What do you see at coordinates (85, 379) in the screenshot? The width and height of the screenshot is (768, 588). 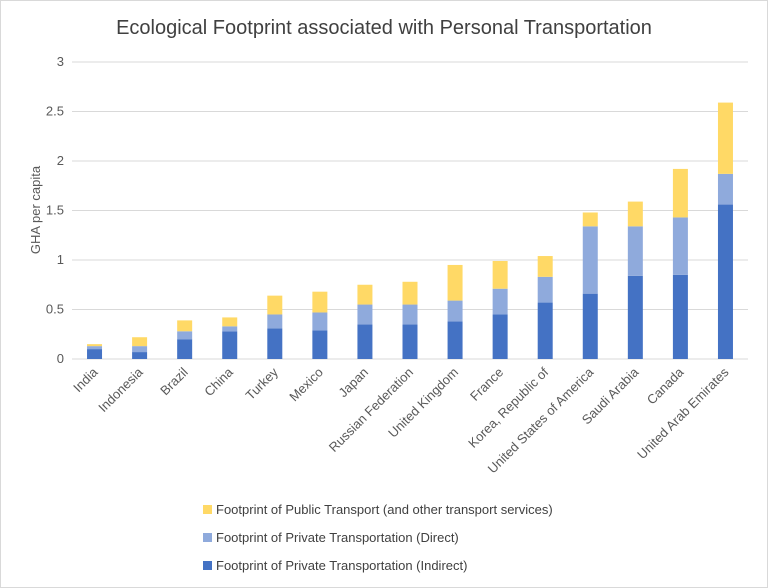 I see `x-tick-label: India` at bounding box center [85, 379].